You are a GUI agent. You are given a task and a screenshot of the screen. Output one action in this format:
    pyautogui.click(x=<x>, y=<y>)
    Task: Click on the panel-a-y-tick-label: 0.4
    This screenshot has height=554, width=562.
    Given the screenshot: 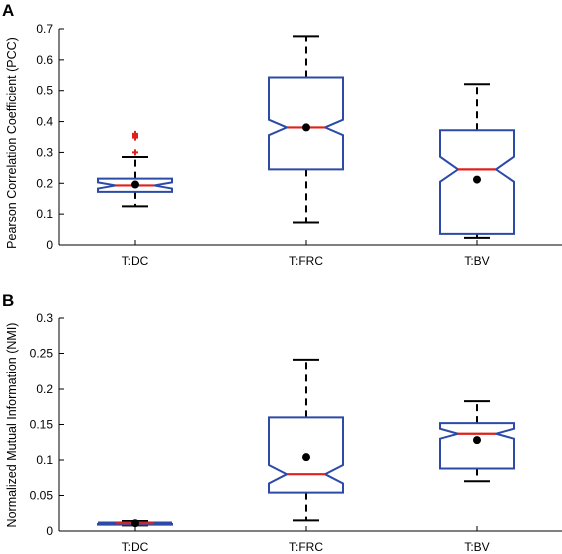 What is the action you would take?
    pyautogui.click(x=44, y=122)
    